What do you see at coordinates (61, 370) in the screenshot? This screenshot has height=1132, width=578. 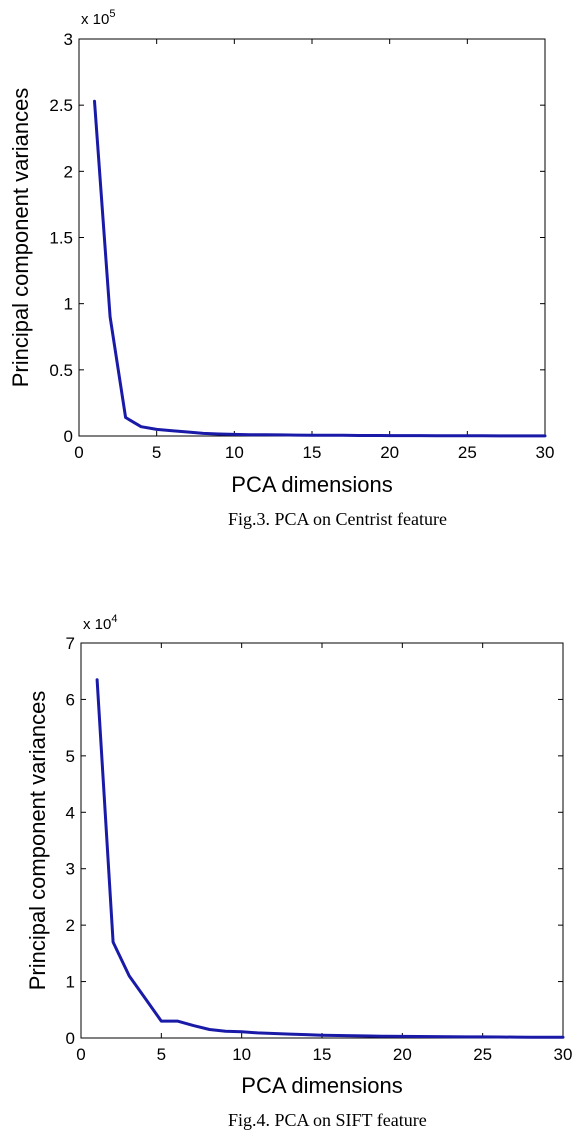 I see `y-tick-label: 0.5` at bounding box center [61, 370].